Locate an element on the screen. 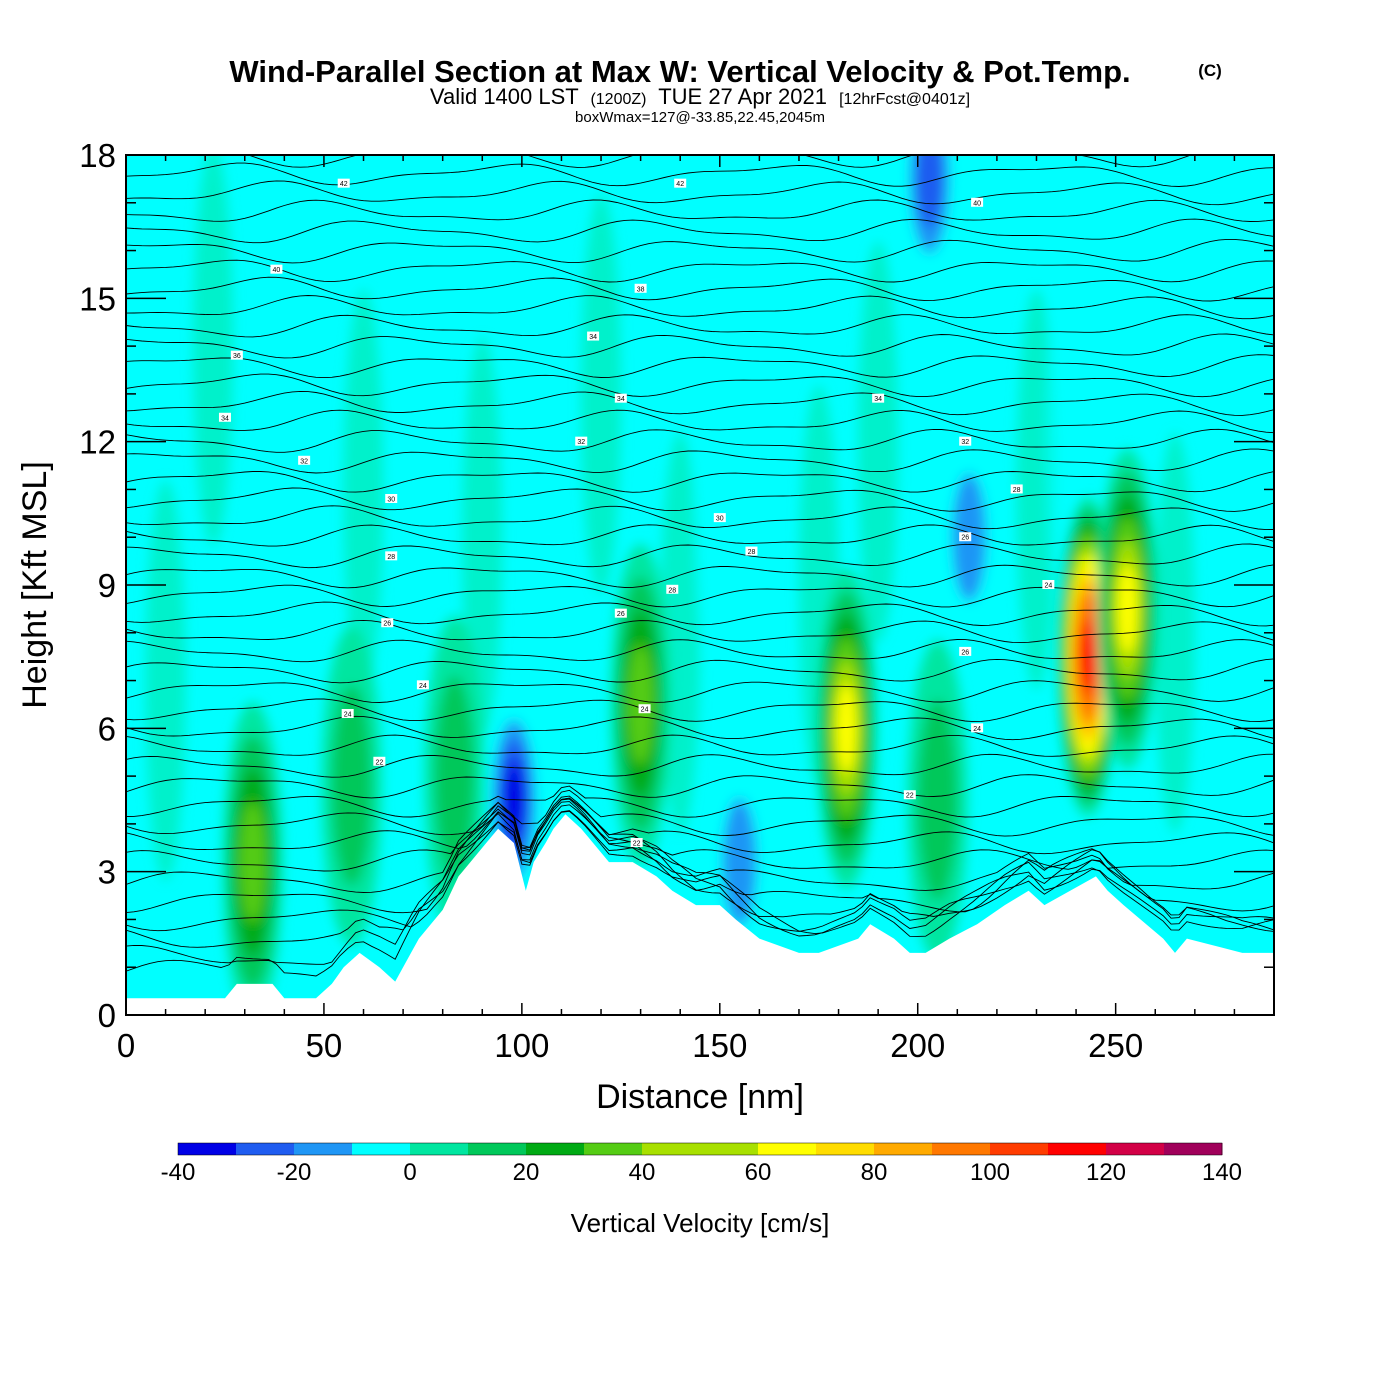  theta-contour-label: 42 is located at coordinates (680, 184).